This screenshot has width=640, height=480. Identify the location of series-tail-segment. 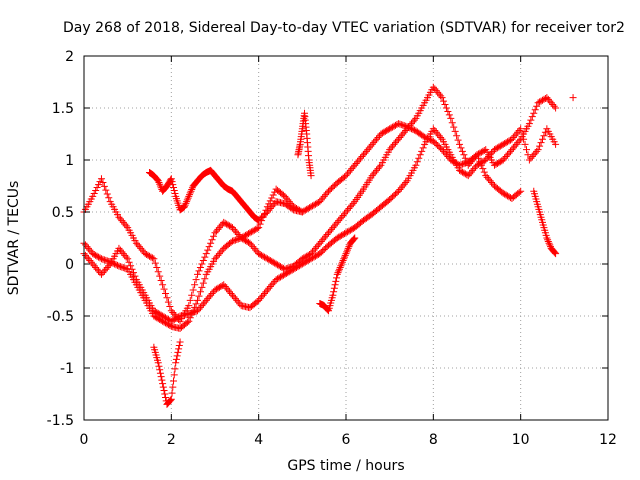
(545, 222).